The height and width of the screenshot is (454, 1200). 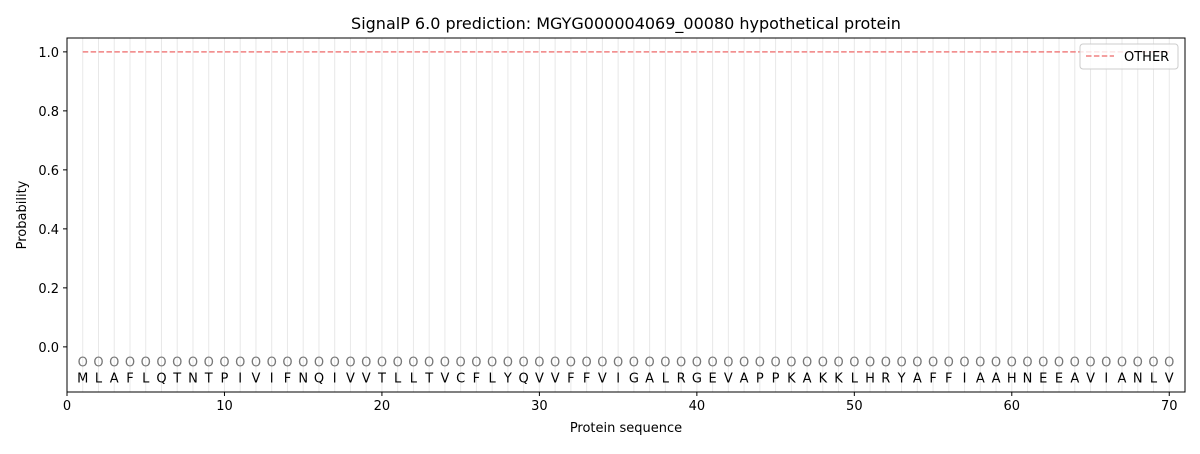 What do you see at coordinates (854, 406) in the screenshot?
I see `x-tick-label: 50` at bounding box center [854, 406].